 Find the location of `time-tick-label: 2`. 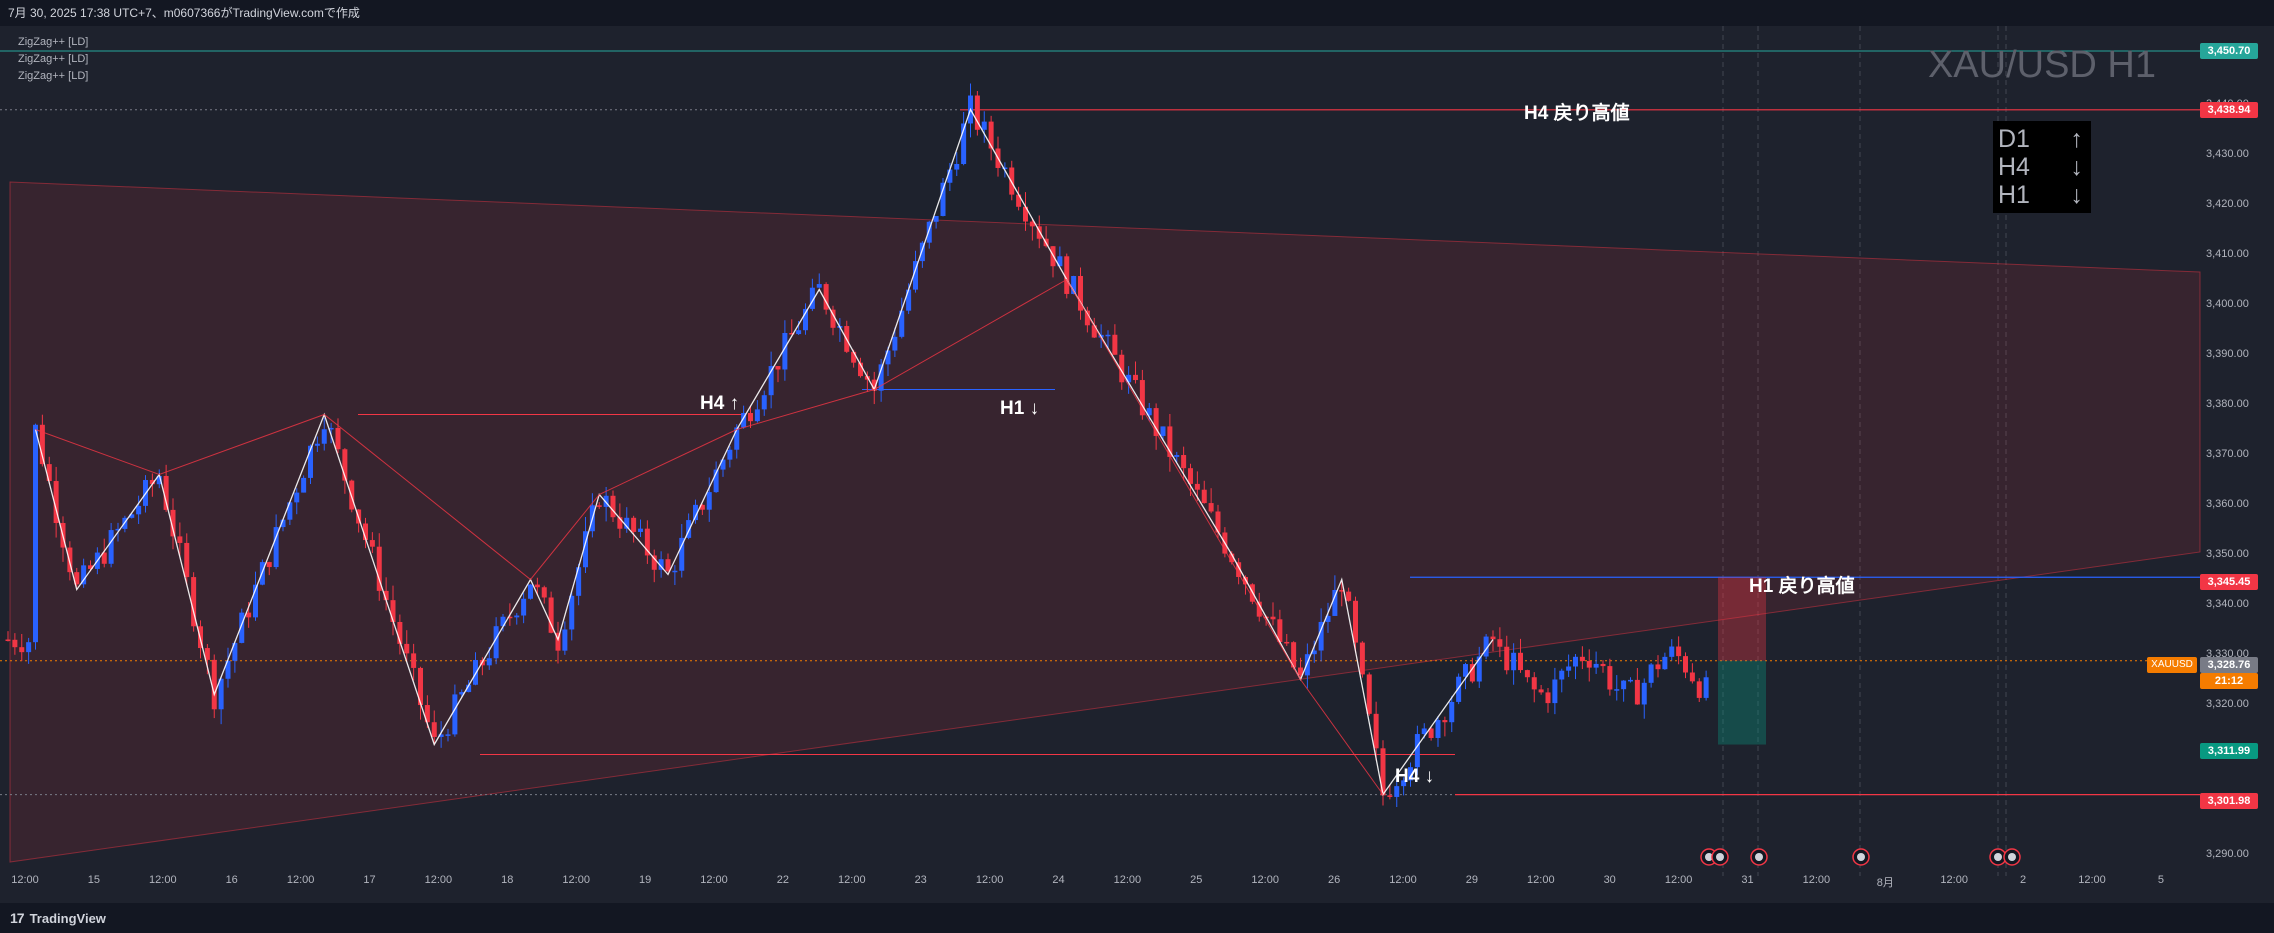

time-tick-label: 2 is located at coordinates (2023, 880).